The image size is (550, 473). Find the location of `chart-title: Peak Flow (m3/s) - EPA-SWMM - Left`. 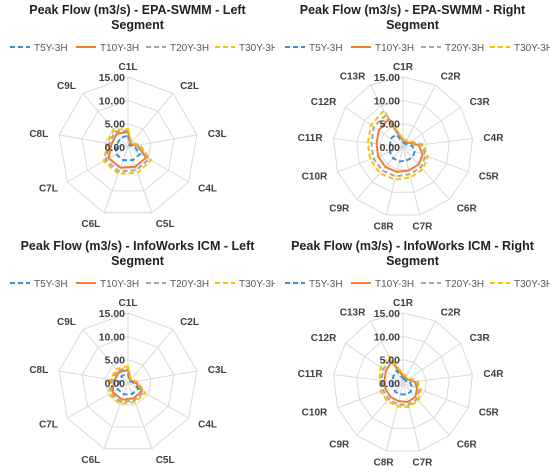

chart-title: Peak Flow (m3/s) - EPA-SWMM - Left is located at coordinates (137, 10).